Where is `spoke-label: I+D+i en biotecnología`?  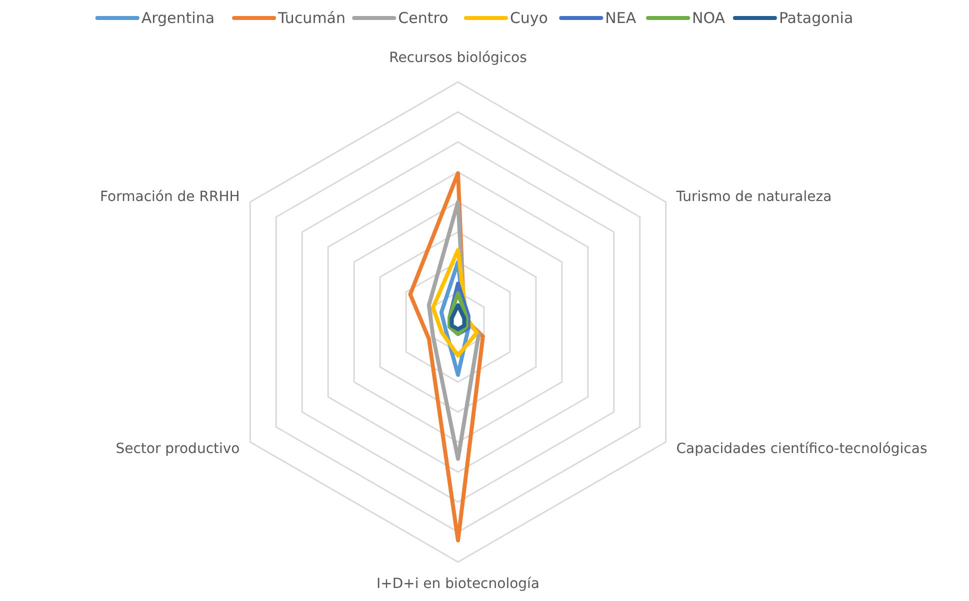
spoke-label: I+D+i en biotecnología is located at coordinates (458, 584).